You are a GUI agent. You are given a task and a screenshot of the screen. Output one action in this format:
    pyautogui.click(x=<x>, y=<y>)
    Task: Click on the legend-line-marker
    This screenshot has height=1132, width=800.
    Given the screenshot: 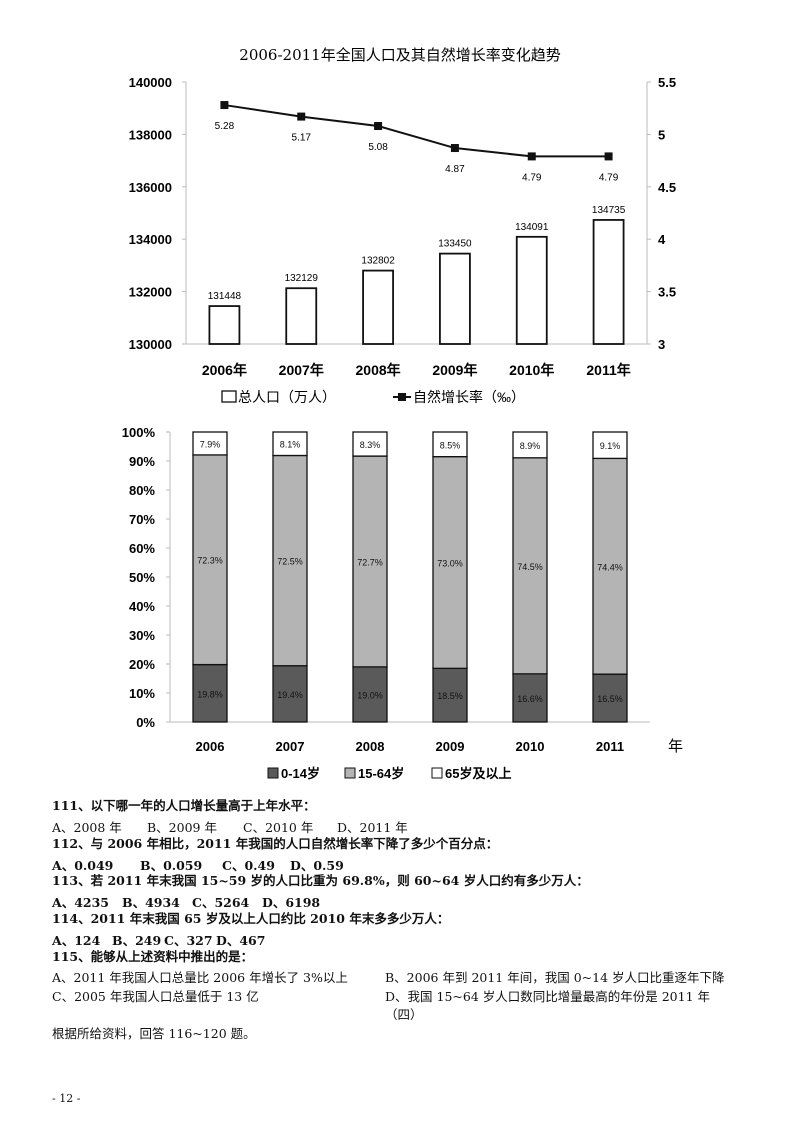 What is the action you would take?
    pyautogui.click(x=402, y=397)
    